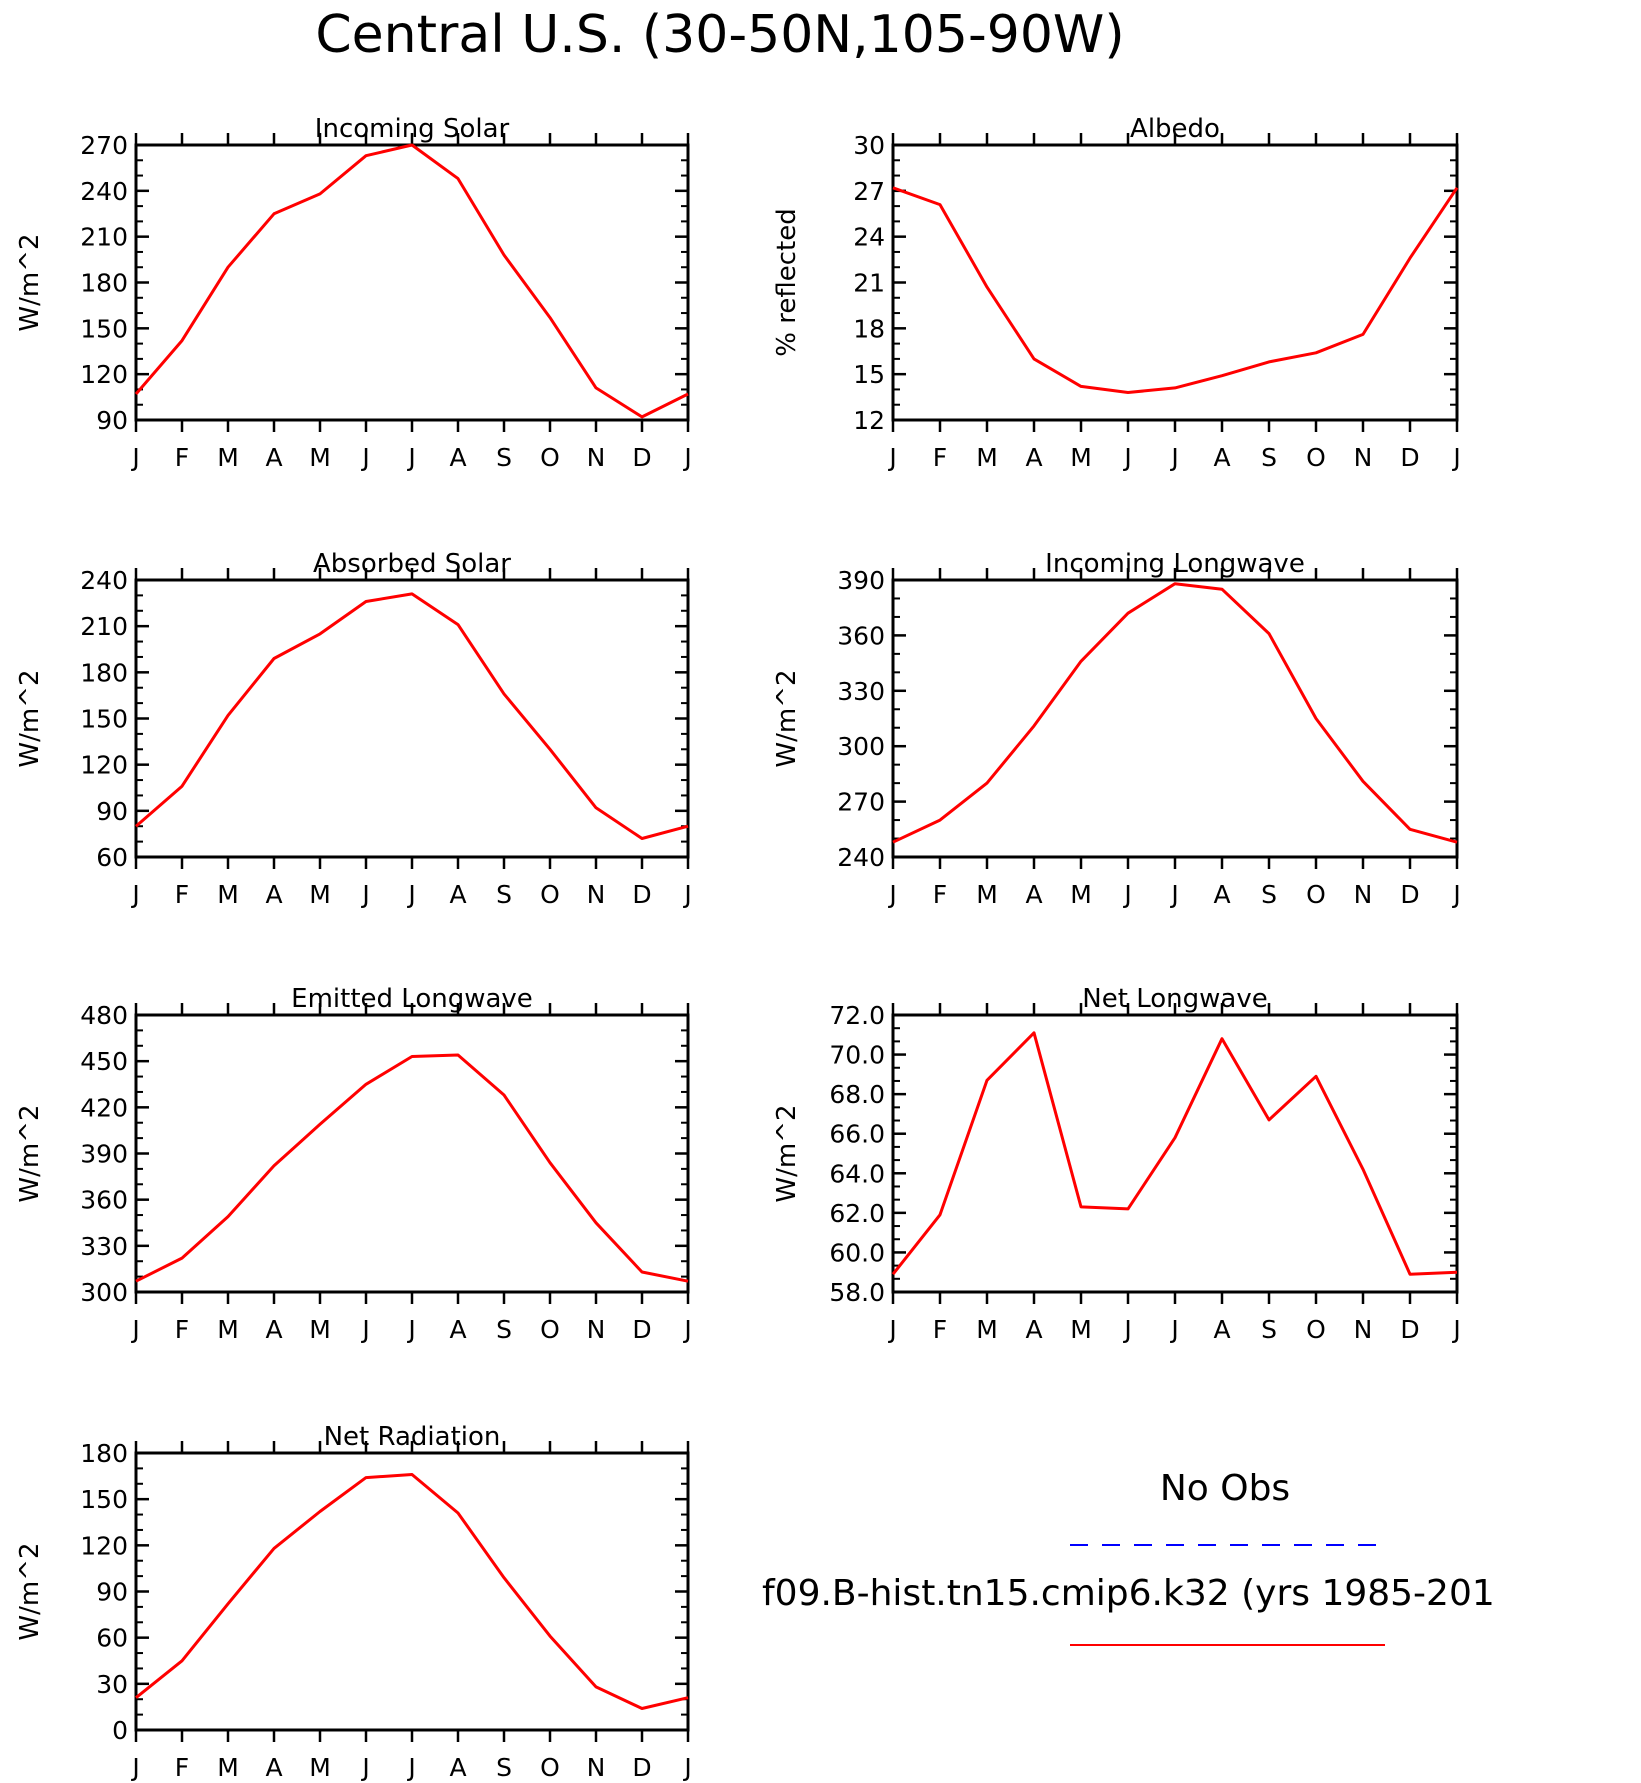 This screenshot has width=1641, height=1783. Describe the element at coordinates (869, 237) in the screenshot. I see `y-tick-label: 24` at that location.